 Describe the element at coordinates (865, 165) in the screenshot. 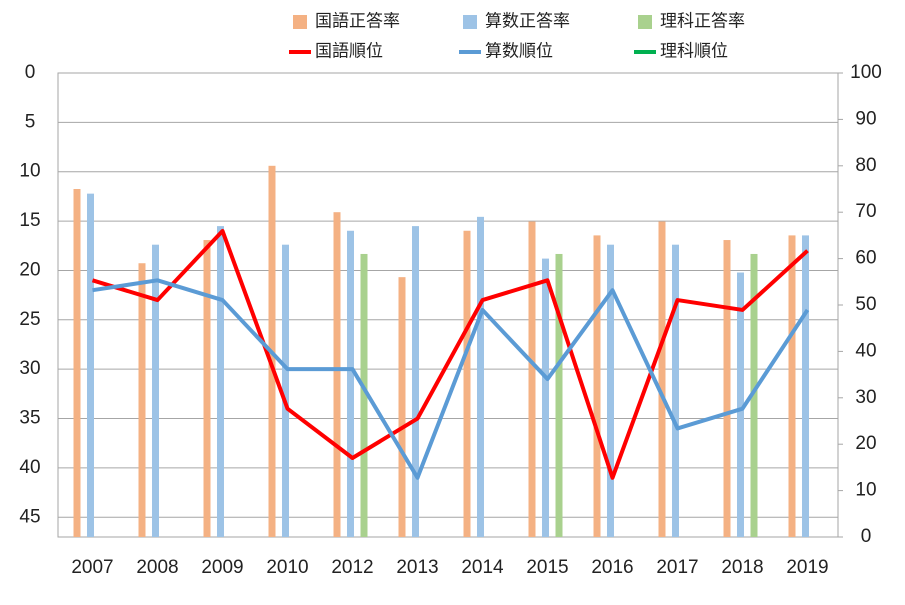

I see `y2-tick-label: 80` at that location.